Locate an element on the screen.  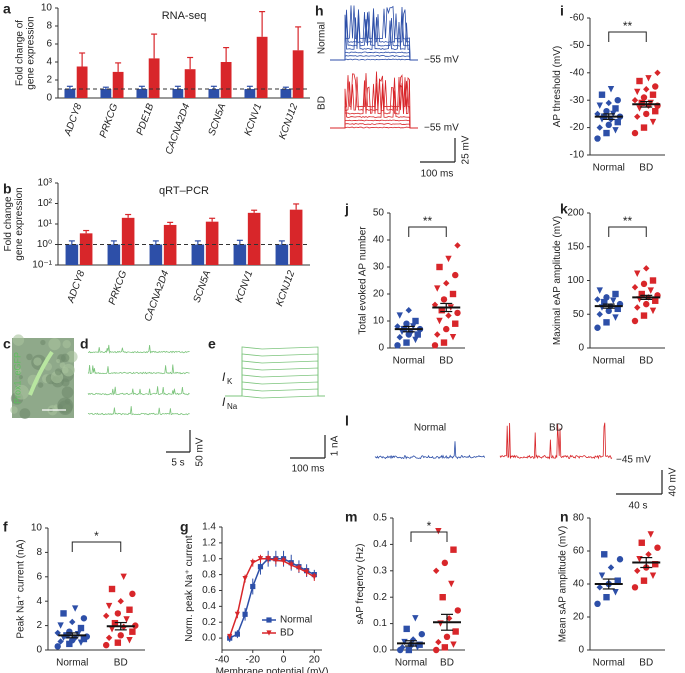
y-tick-label: 10¹ is located at coordinates (45, 224).